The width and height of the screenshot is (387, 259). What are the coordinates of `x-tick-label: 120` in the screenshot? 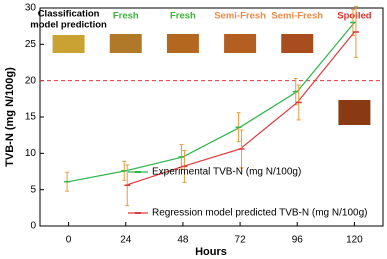 It's located at (354, 240).